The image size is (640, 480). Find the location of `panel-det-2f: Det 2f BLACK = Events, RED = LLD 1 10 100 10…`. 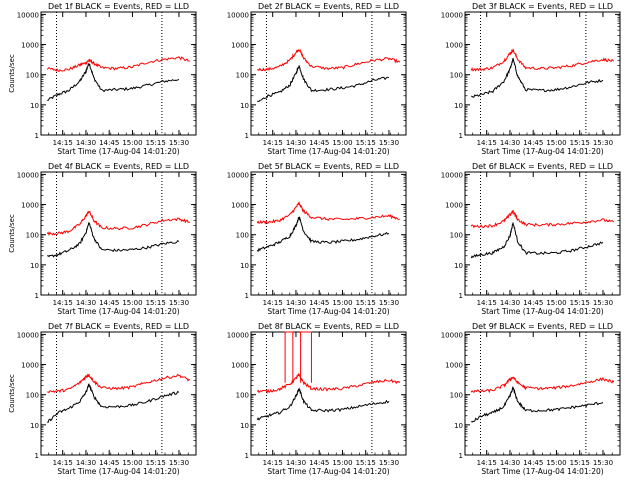

panel-det-2f: Det 2f BLACK = Events, RED = LLD 1 10 100 10… is located at coordinates (317, 79).